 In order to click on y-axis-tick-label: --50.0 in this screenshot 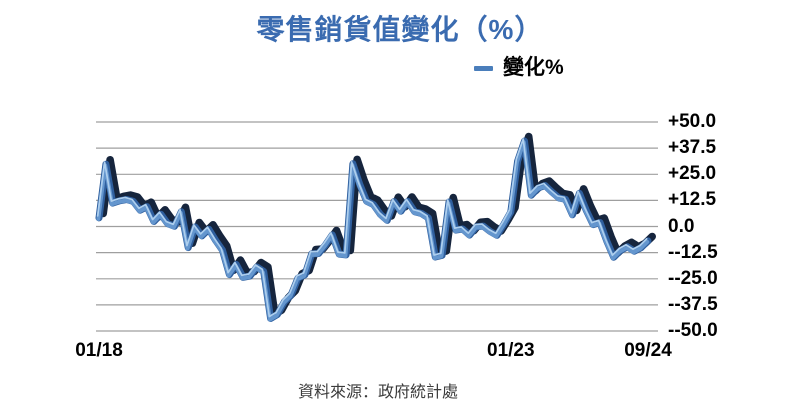, I will do `click(693, 330)`.